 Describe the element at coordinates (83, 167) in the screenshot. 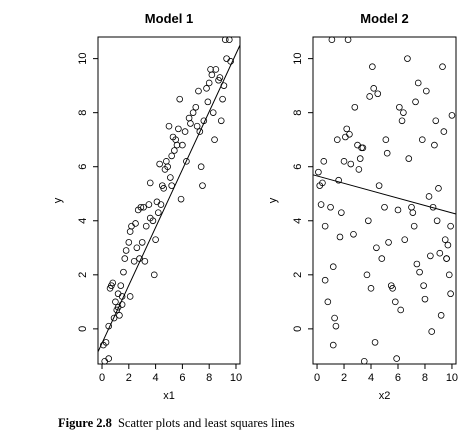

I see `chart1-y-tick-label-3: 6` at that location.